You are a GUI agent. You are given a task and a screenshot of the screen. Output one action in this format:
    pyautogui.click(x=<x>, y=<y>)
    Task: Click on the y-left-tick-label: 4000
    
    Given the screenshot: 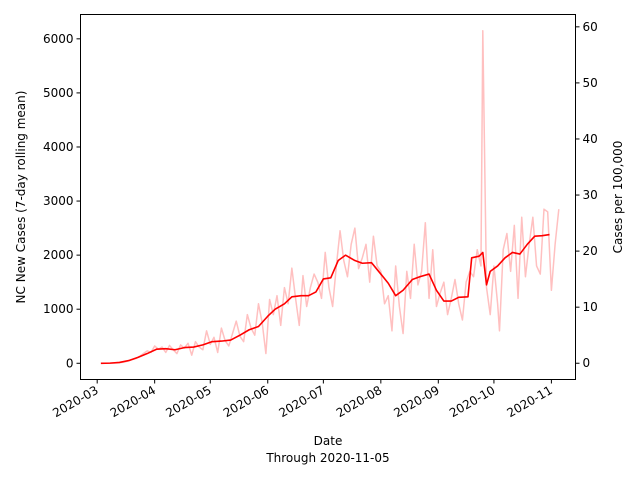 What is the action you would take?
    pyautogui.click(x=58, y=147)
    